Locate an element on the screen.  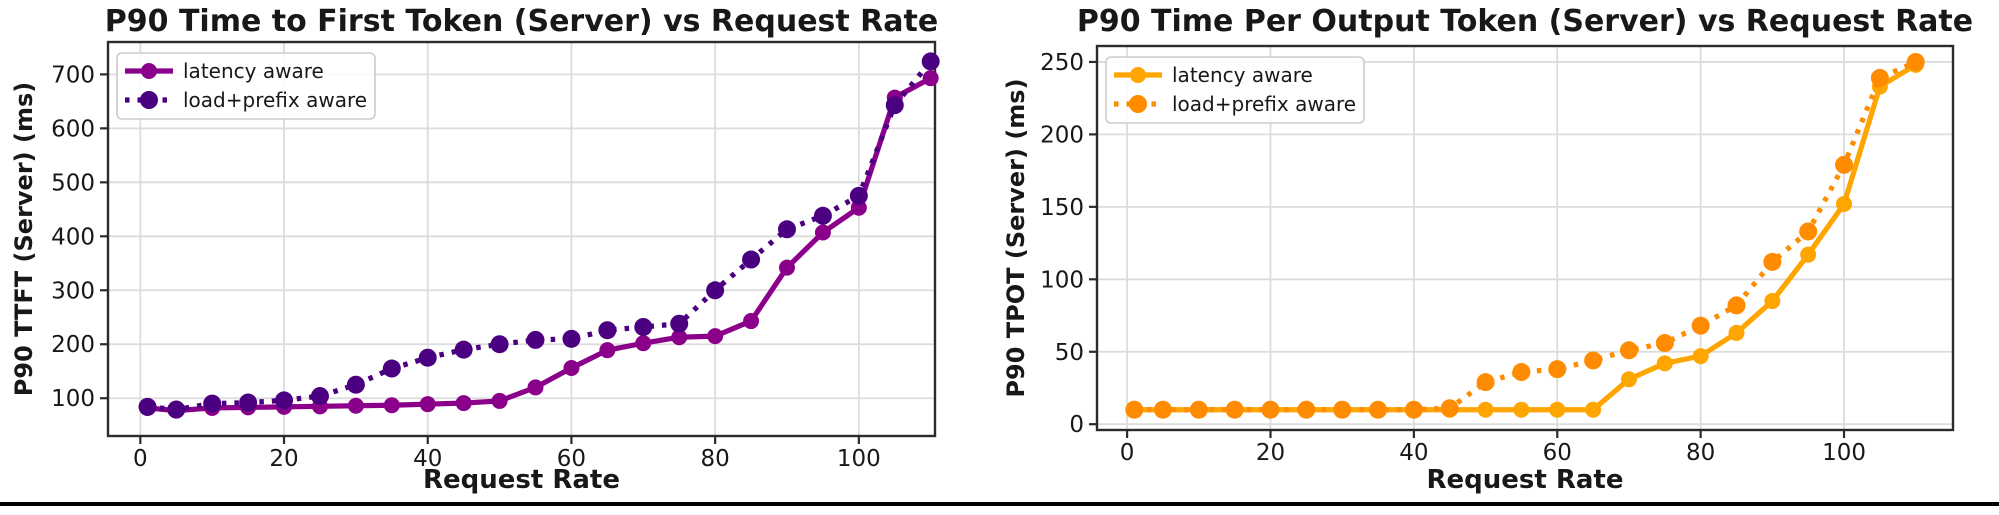
y-tick-label: 700 is located at coordinates (73, 75).